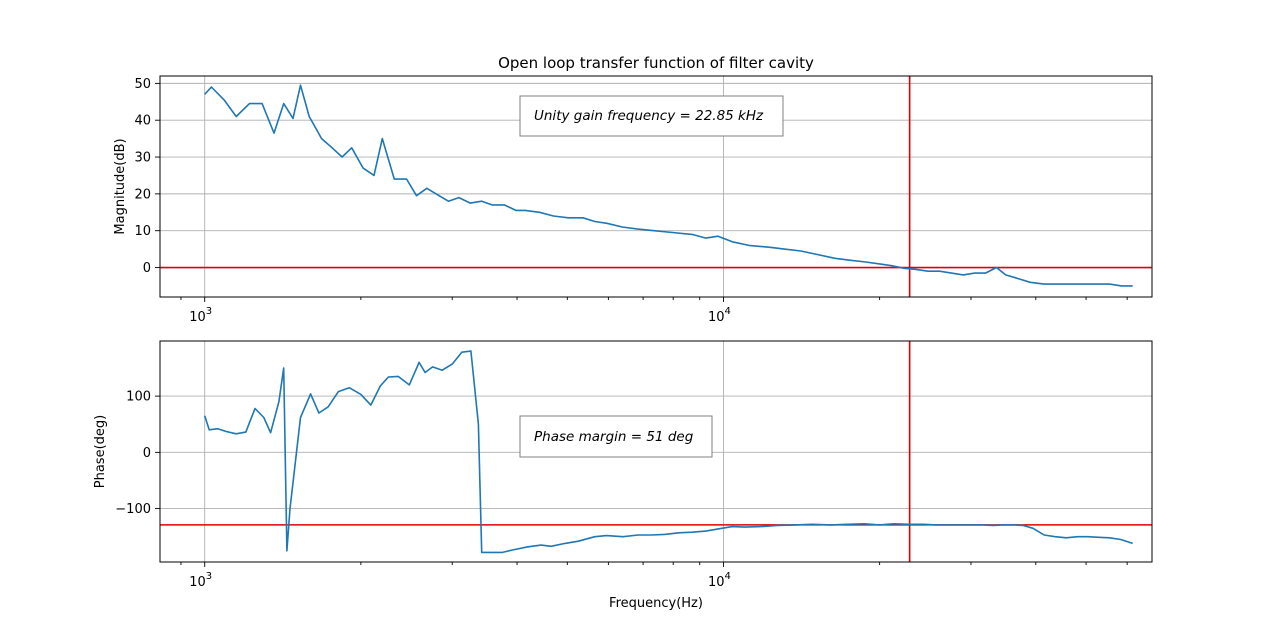  What do you see at coordinates (142, 158) in the screenshot?
I see `magnitude-y-tick-label: 30` at bounding box center [142, 158].